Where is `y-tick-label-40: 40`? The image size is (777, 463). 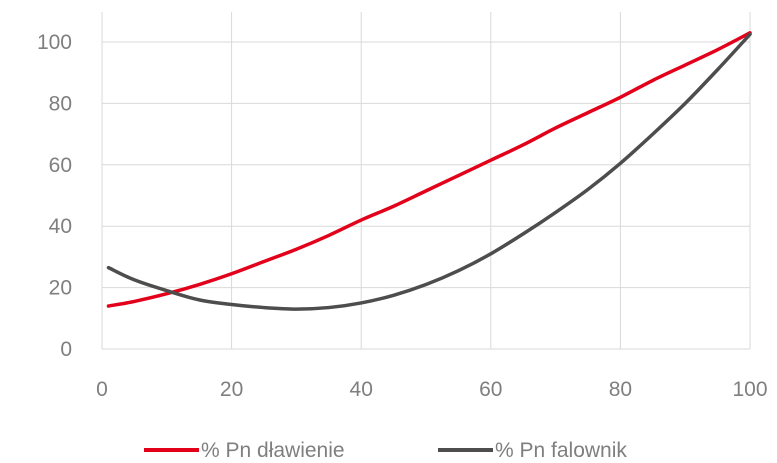
y-tick-label-40: 40 is located at coordinates (60, 226).